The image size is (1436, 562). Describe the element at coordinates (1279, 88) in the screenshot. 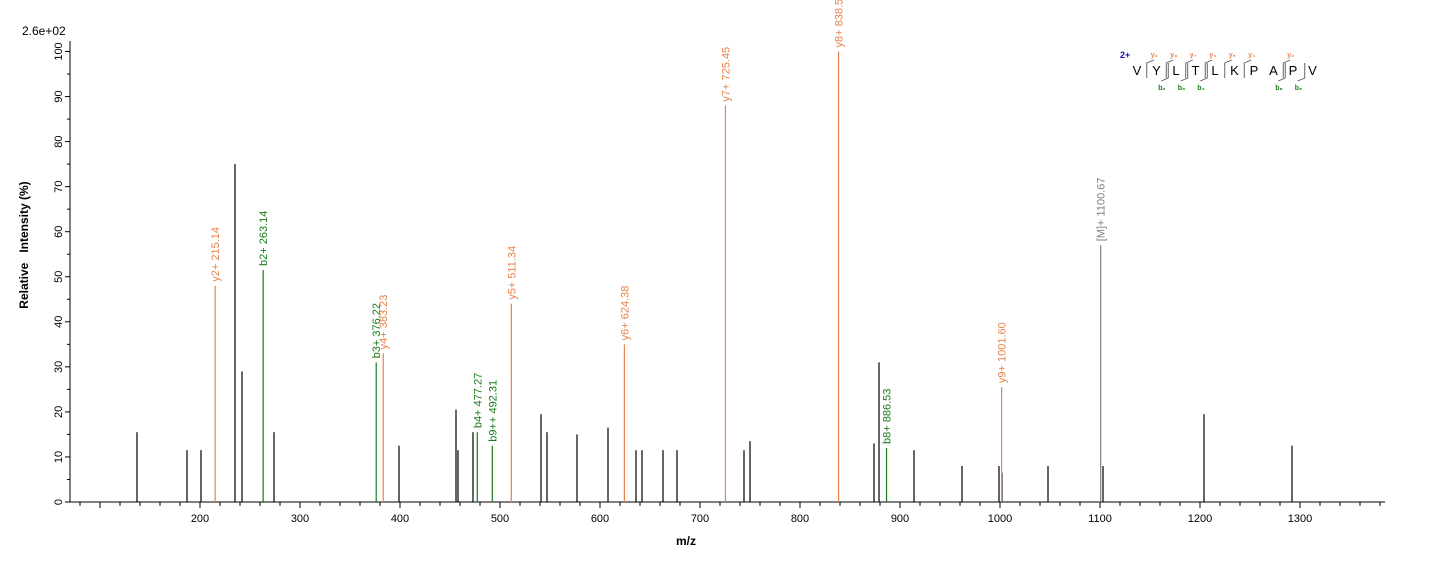

I see `b-ion-label: b₈` at that location.